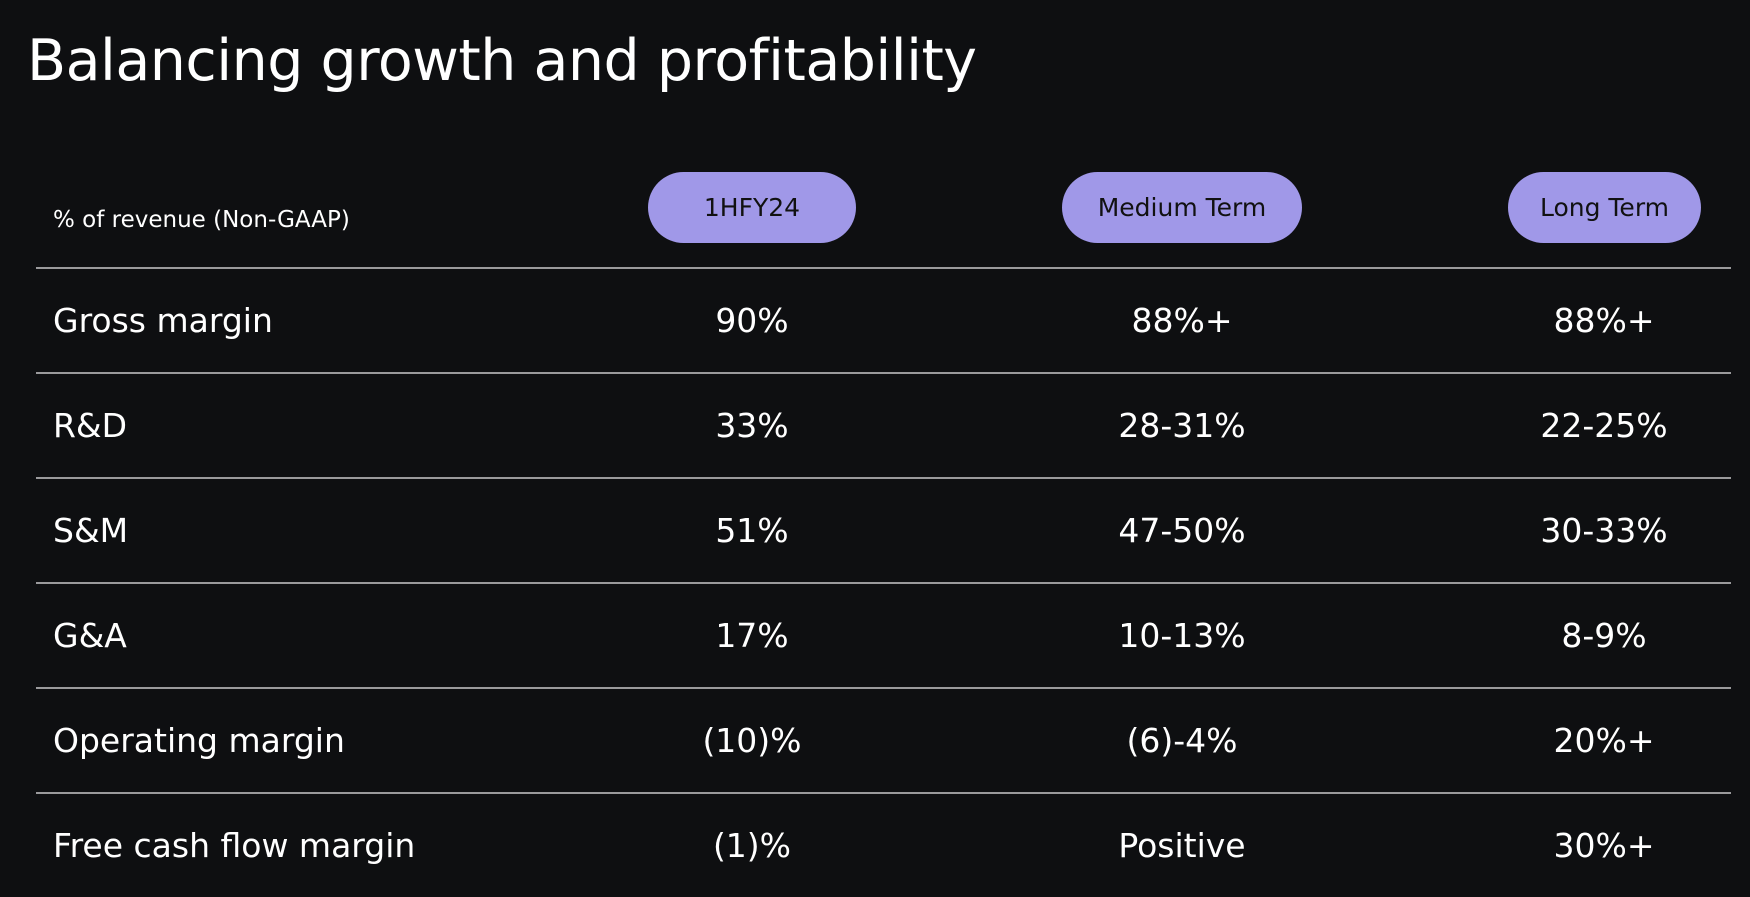 This screenshot has width=1750, height=897. Describe the element at coordinates (90, 425) in the screenshot. I see `row-label: R&D` at that location.